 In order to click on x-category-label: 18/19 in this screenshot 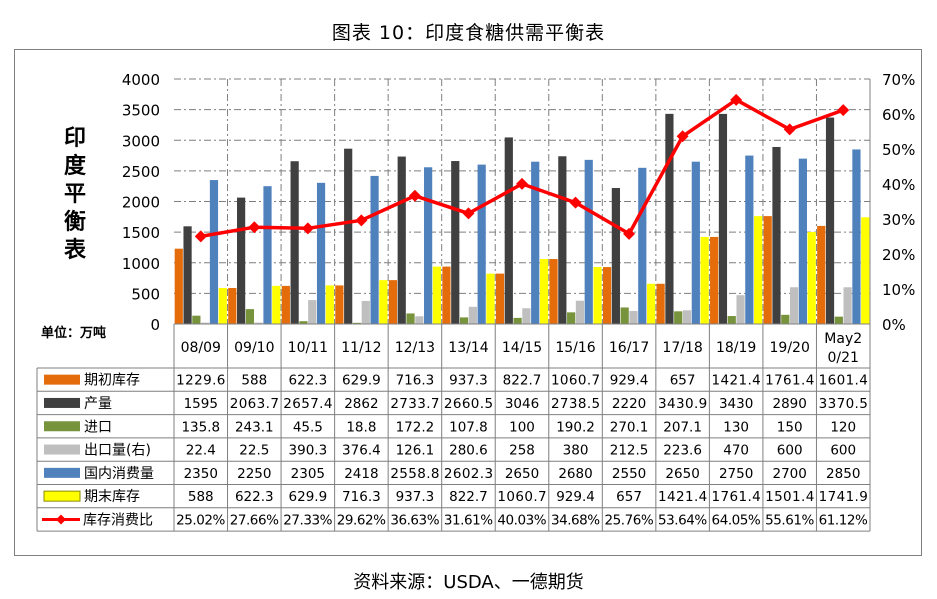, I will do `click(736, 348)`.